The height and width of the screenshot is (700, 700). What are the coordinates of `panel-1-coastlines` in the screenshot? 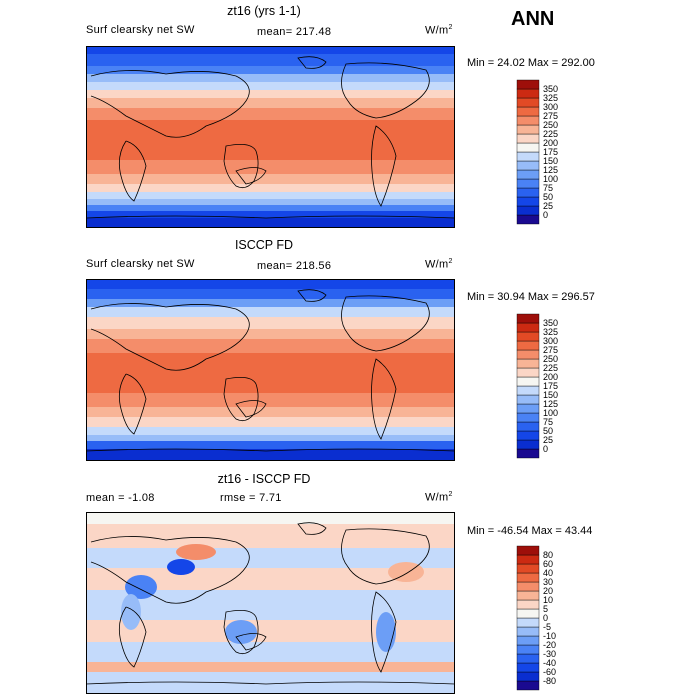 It's located at (270, 137).